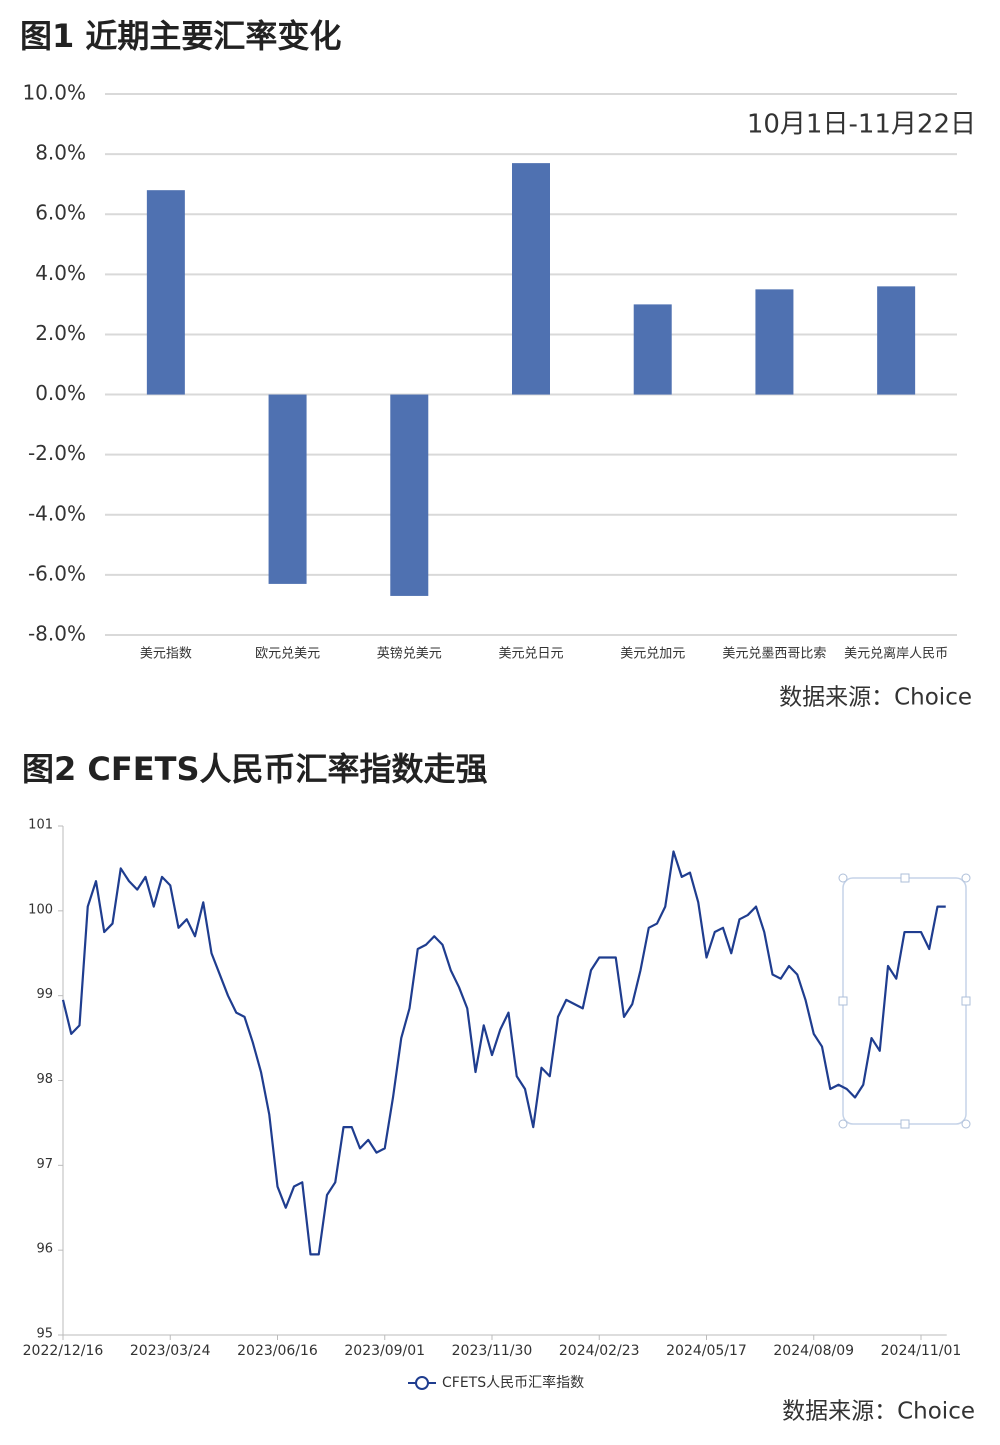  I want to click on x-tick-label: 2024/11/01, so click(921, 1351).